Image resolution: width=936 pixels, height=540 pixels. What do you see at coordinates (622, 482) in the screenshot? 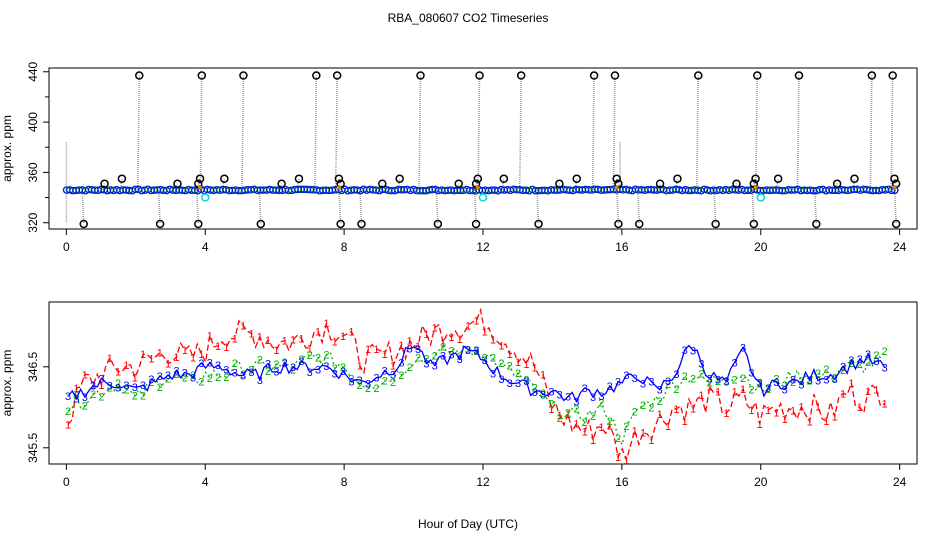
I see `x-tick-label: 16` at bounding box center [622, 482].